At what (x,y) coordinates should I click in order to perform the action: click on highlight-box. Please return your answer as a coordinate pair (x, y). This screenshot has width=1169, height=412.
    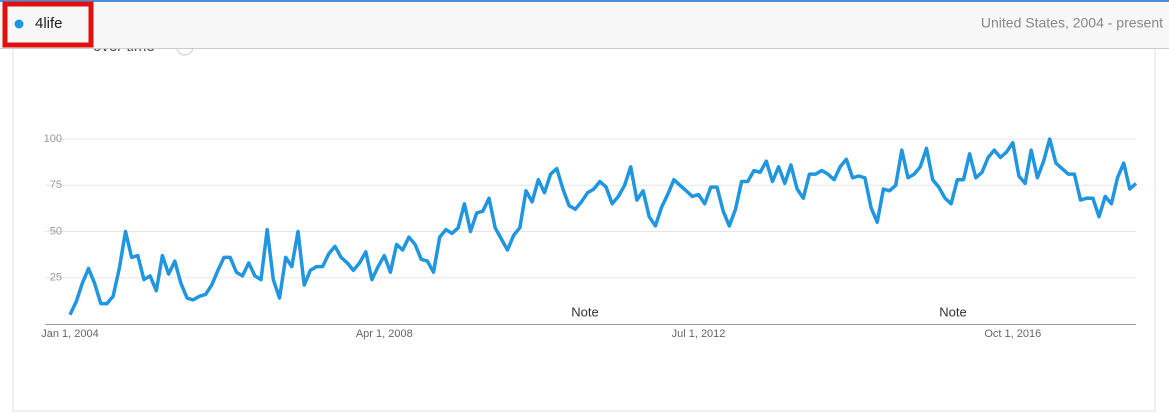
    Looking at the image, I should click on (48, 24).